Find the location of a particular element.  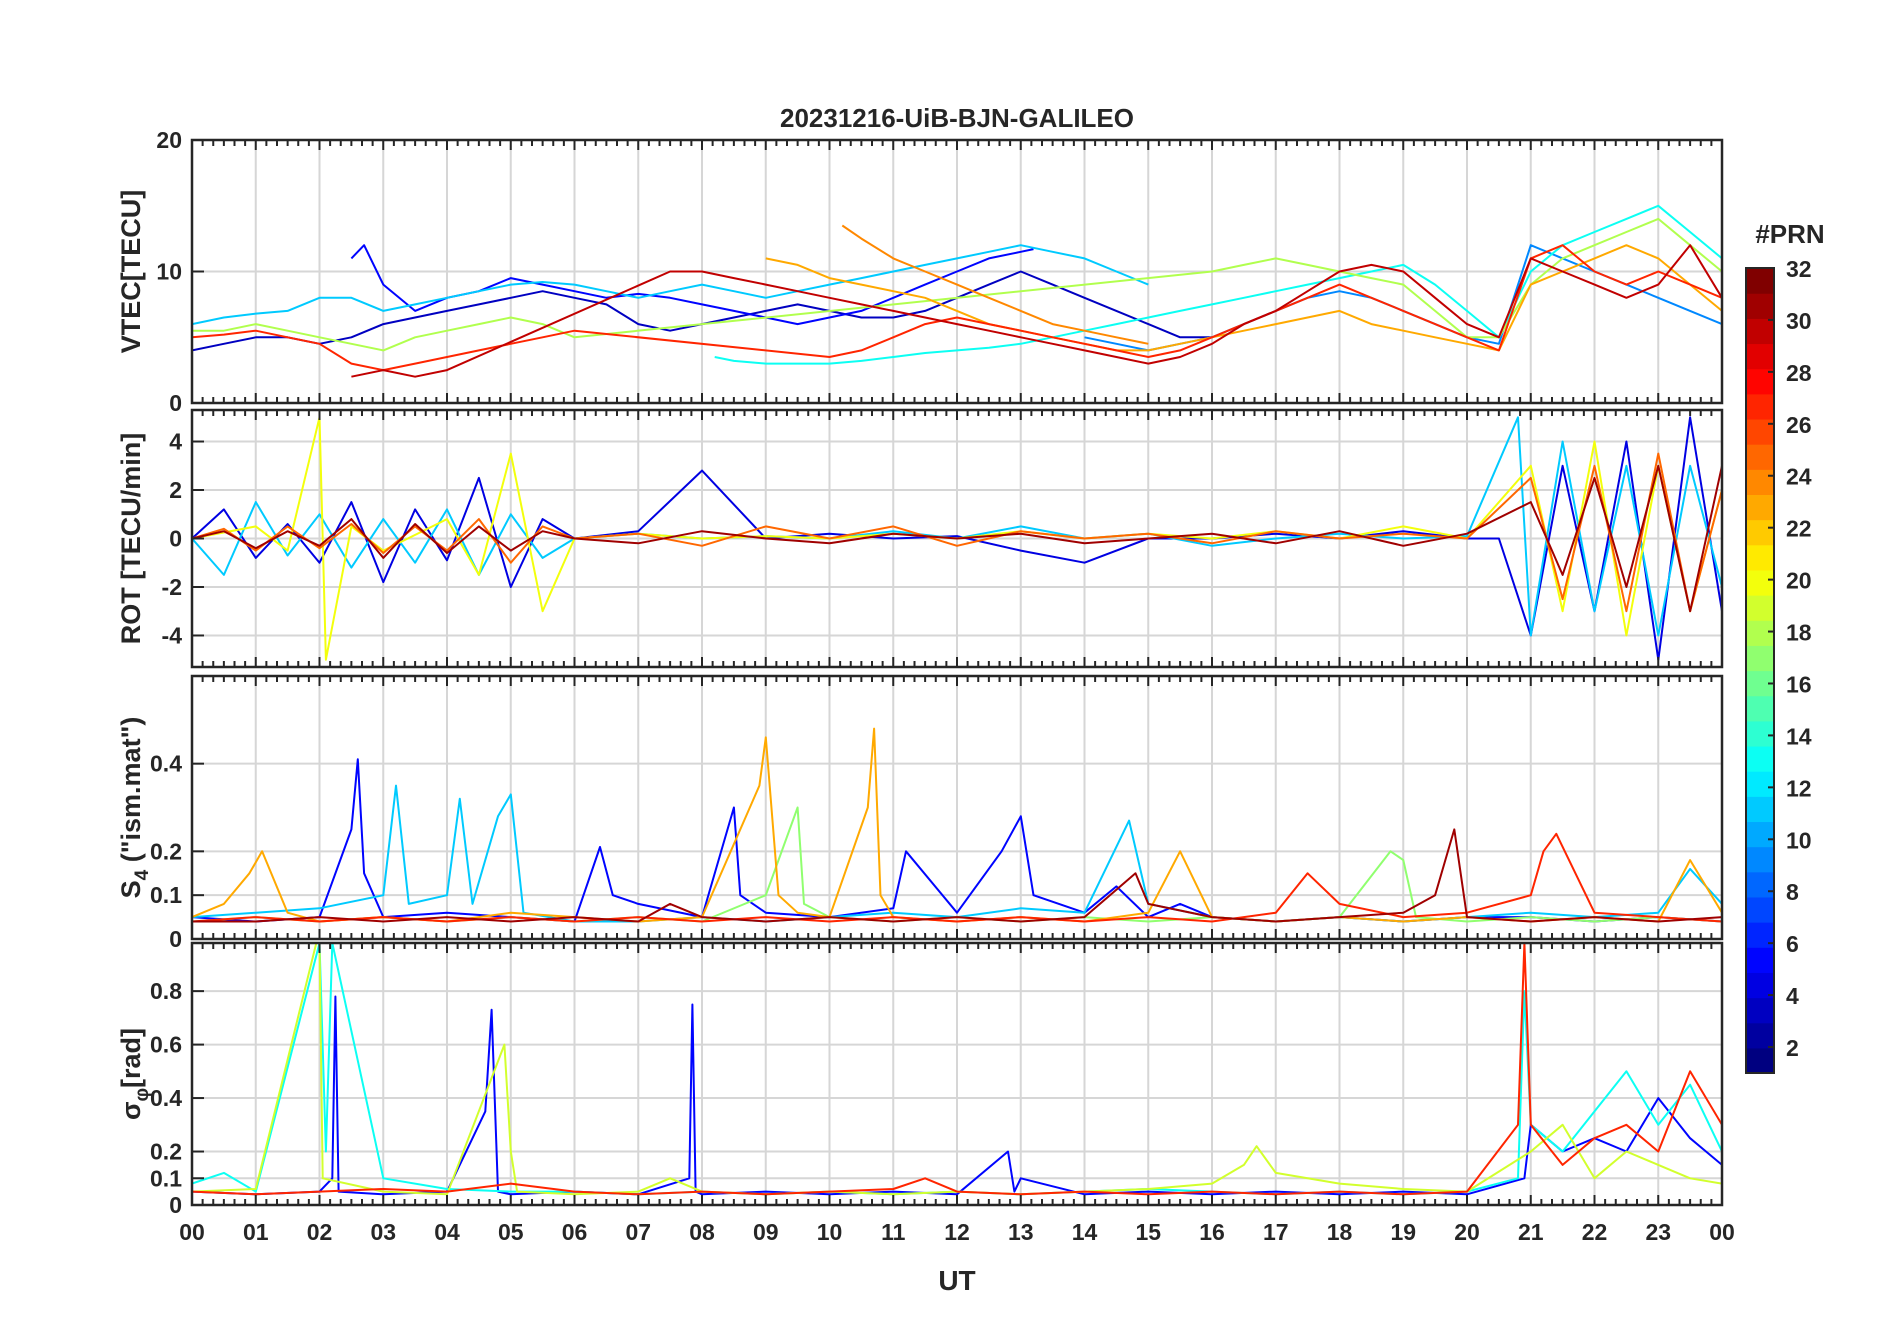

y-axis-label: S4 ("ism.mat") is located at coordinates (134, 808).